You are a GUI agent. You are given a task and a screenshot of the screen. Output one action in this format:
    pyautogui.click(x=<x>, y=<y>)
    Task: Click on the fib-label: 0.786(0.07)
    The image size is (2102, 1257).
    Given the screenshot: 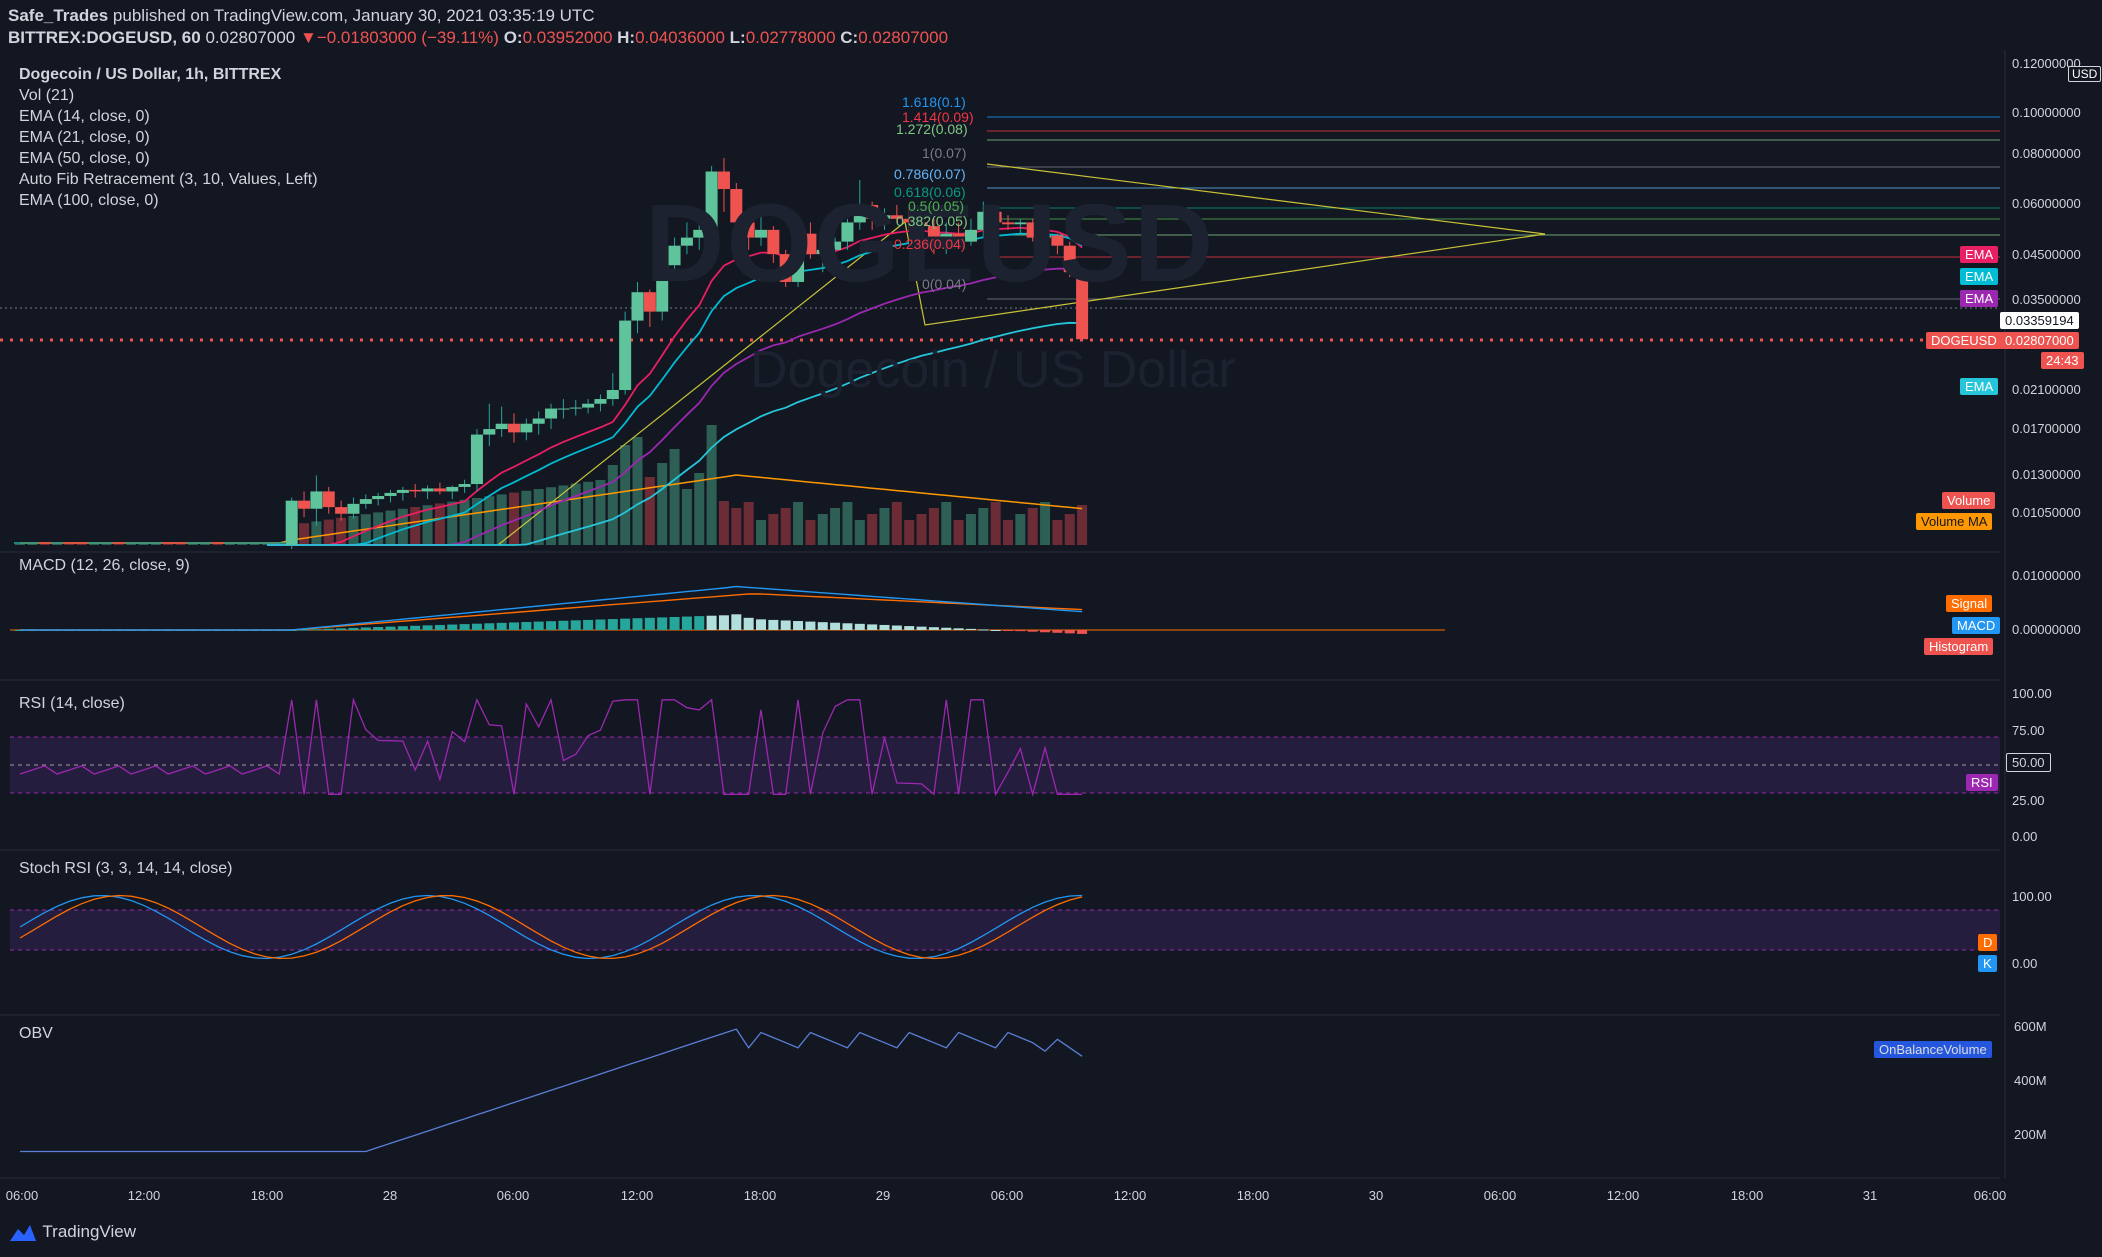 What is the action you would take?
    pyautogui.click(x=930, y=174)
    